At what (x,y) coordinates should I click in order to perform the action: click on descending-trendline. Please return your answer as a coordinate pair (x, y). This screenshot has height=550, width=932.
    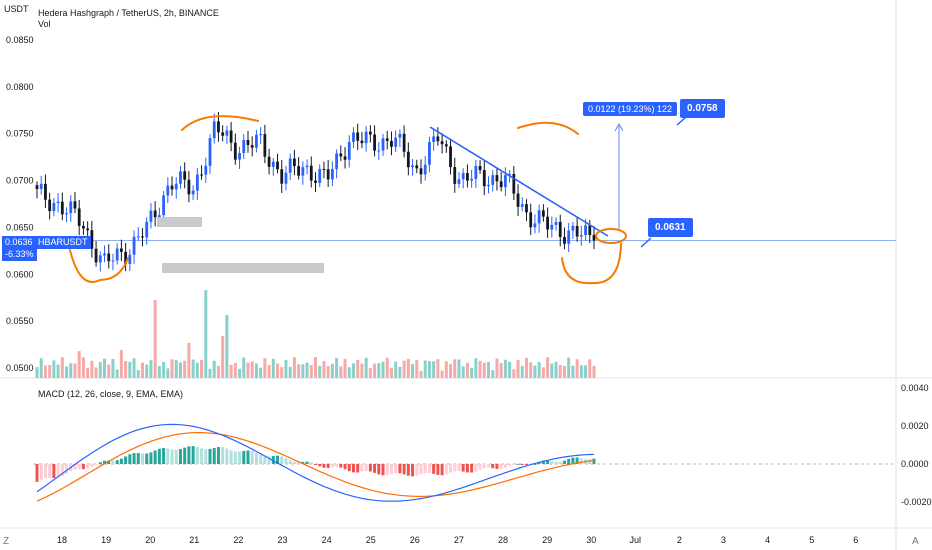
    Looking at the image, I should click on (519, 181).